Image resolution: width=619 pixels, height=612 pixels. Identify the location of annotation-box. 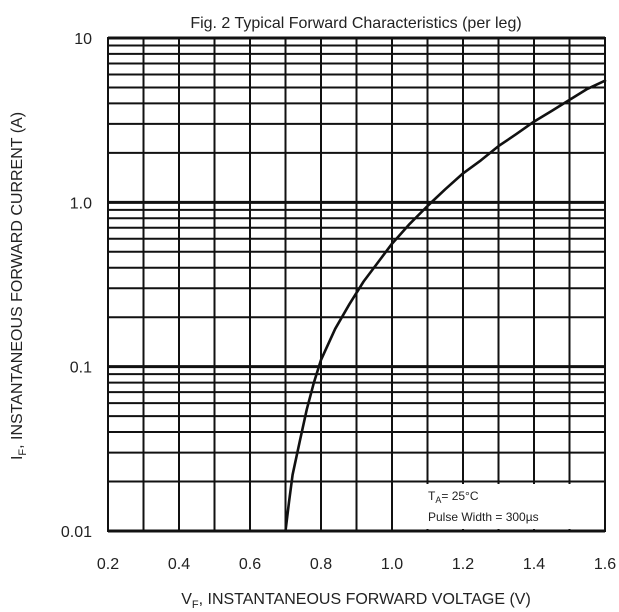
(511, 506).